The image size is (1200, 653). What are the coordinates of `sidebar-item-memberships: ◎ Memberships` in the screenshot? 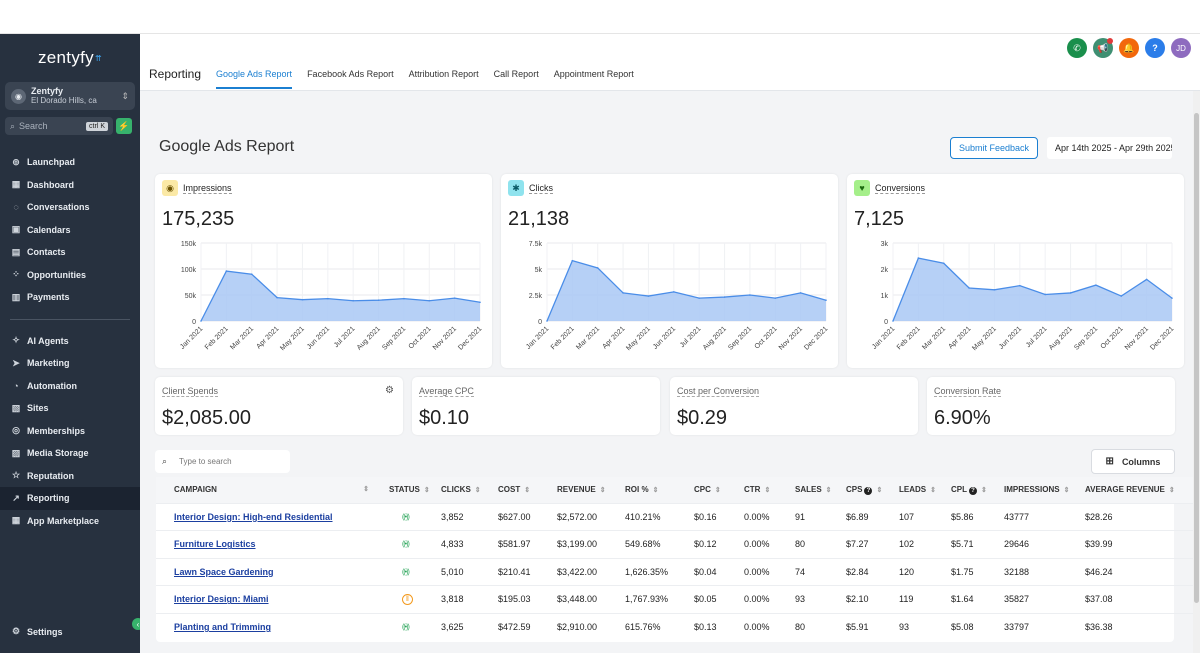 It's located at (70, 431).